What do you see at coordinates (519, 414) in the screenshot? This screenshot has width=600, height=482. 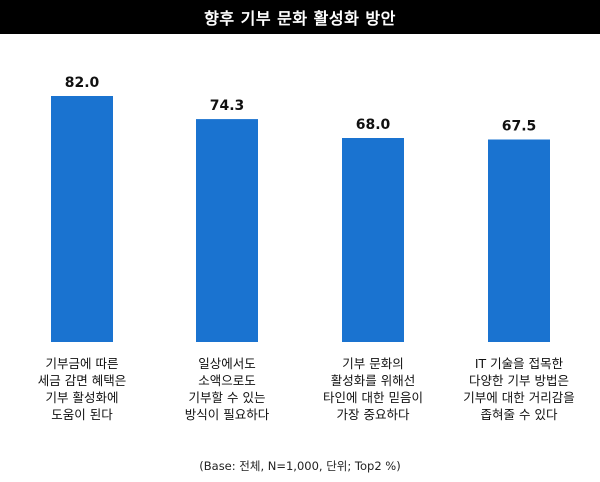 I see `category-label-4-line-4: 좁혀줄 수 있다` at bounding box center [519, 414].